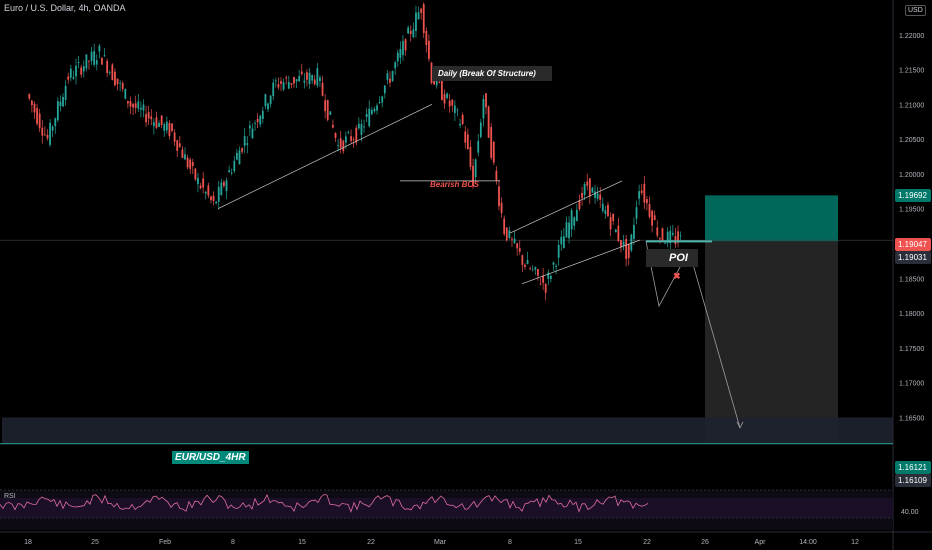 This screenshot has height=550, width=932. What do you see at coordinates (771, 218) in the screenshot?
I see `stop-loss-zone` at bounding box center [771, 218].